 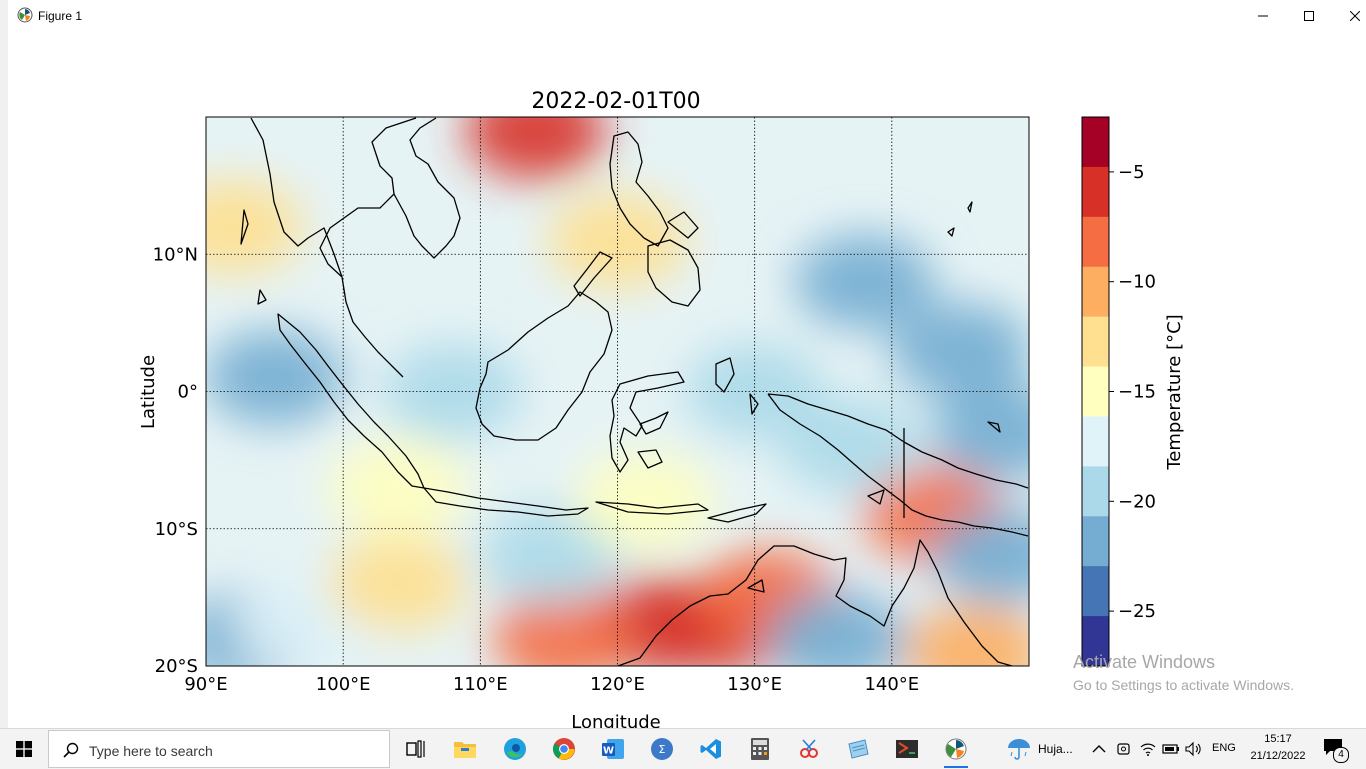 I want to click on coastline-java, so click(x=566, y=502).